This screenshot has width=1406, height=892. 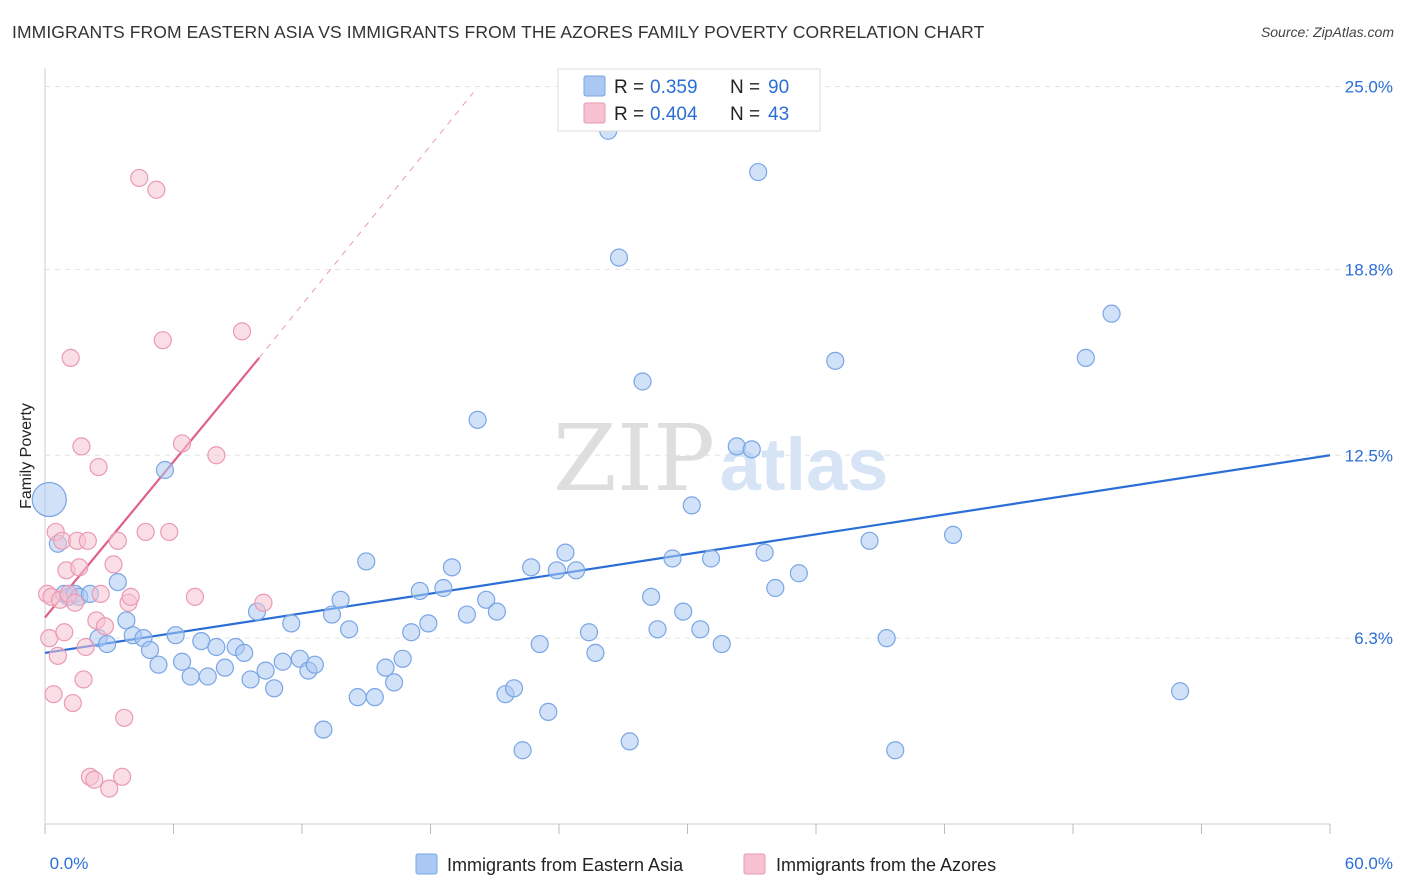 I want to click on y-tick-label: 6.3%, so click(x=1373, y=638).